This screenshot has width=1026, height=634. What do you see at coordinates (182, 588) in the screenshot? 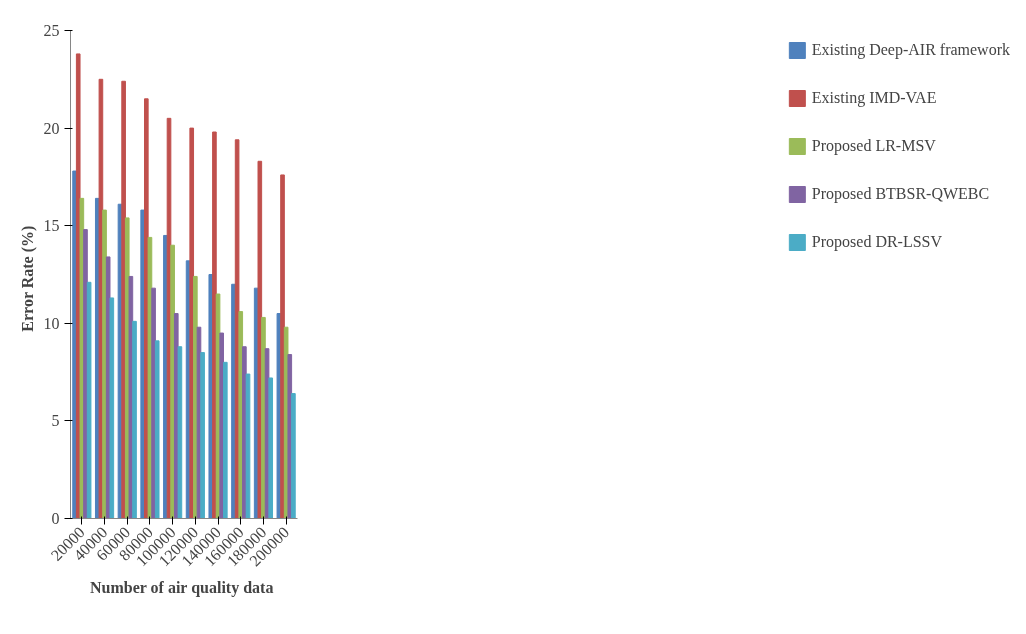
I see `x-axis-title: Number of air quality data` at bounding box center [182, 588].